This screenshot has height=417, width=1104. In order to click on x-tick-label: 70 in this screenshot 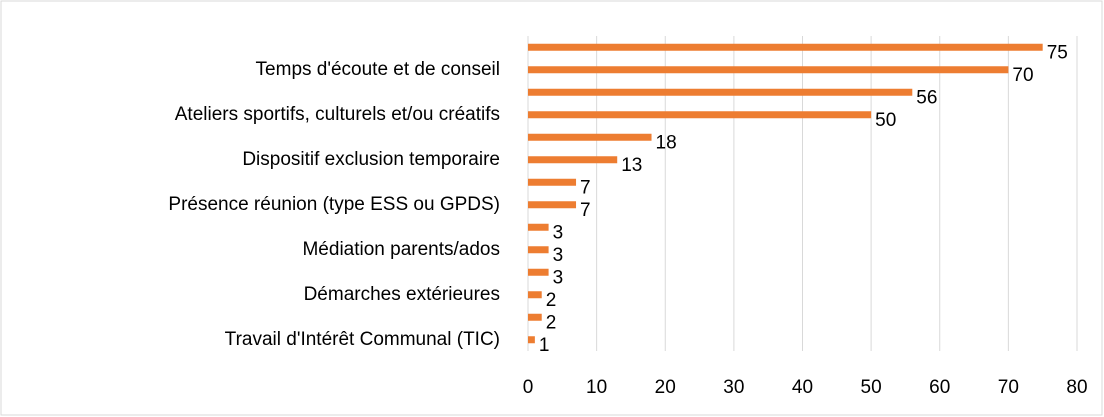, I will do `click(1008, 387)`.